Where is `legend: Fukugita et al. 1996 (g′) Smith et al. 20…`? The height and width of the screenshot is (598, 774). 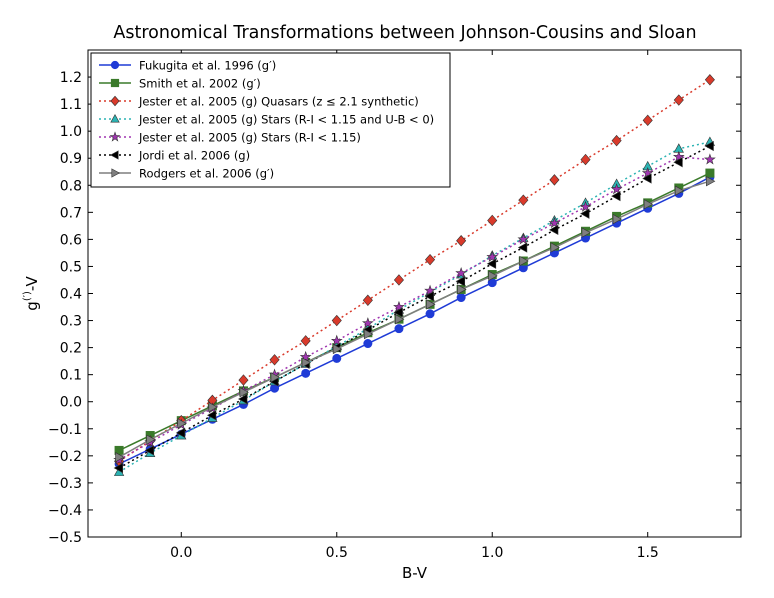 legend: Fukugita et al. 1996 (g′) Smith et al. 20… is located at coordinates (270, 120).